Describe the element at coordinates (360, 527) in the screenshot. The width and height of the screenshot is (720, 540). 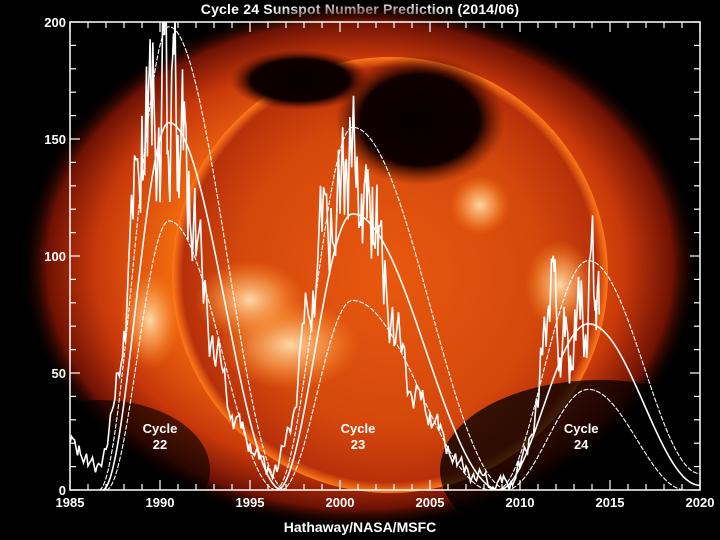
I see `chart-credit: Hathaway/NASA/MSFC` at that location.